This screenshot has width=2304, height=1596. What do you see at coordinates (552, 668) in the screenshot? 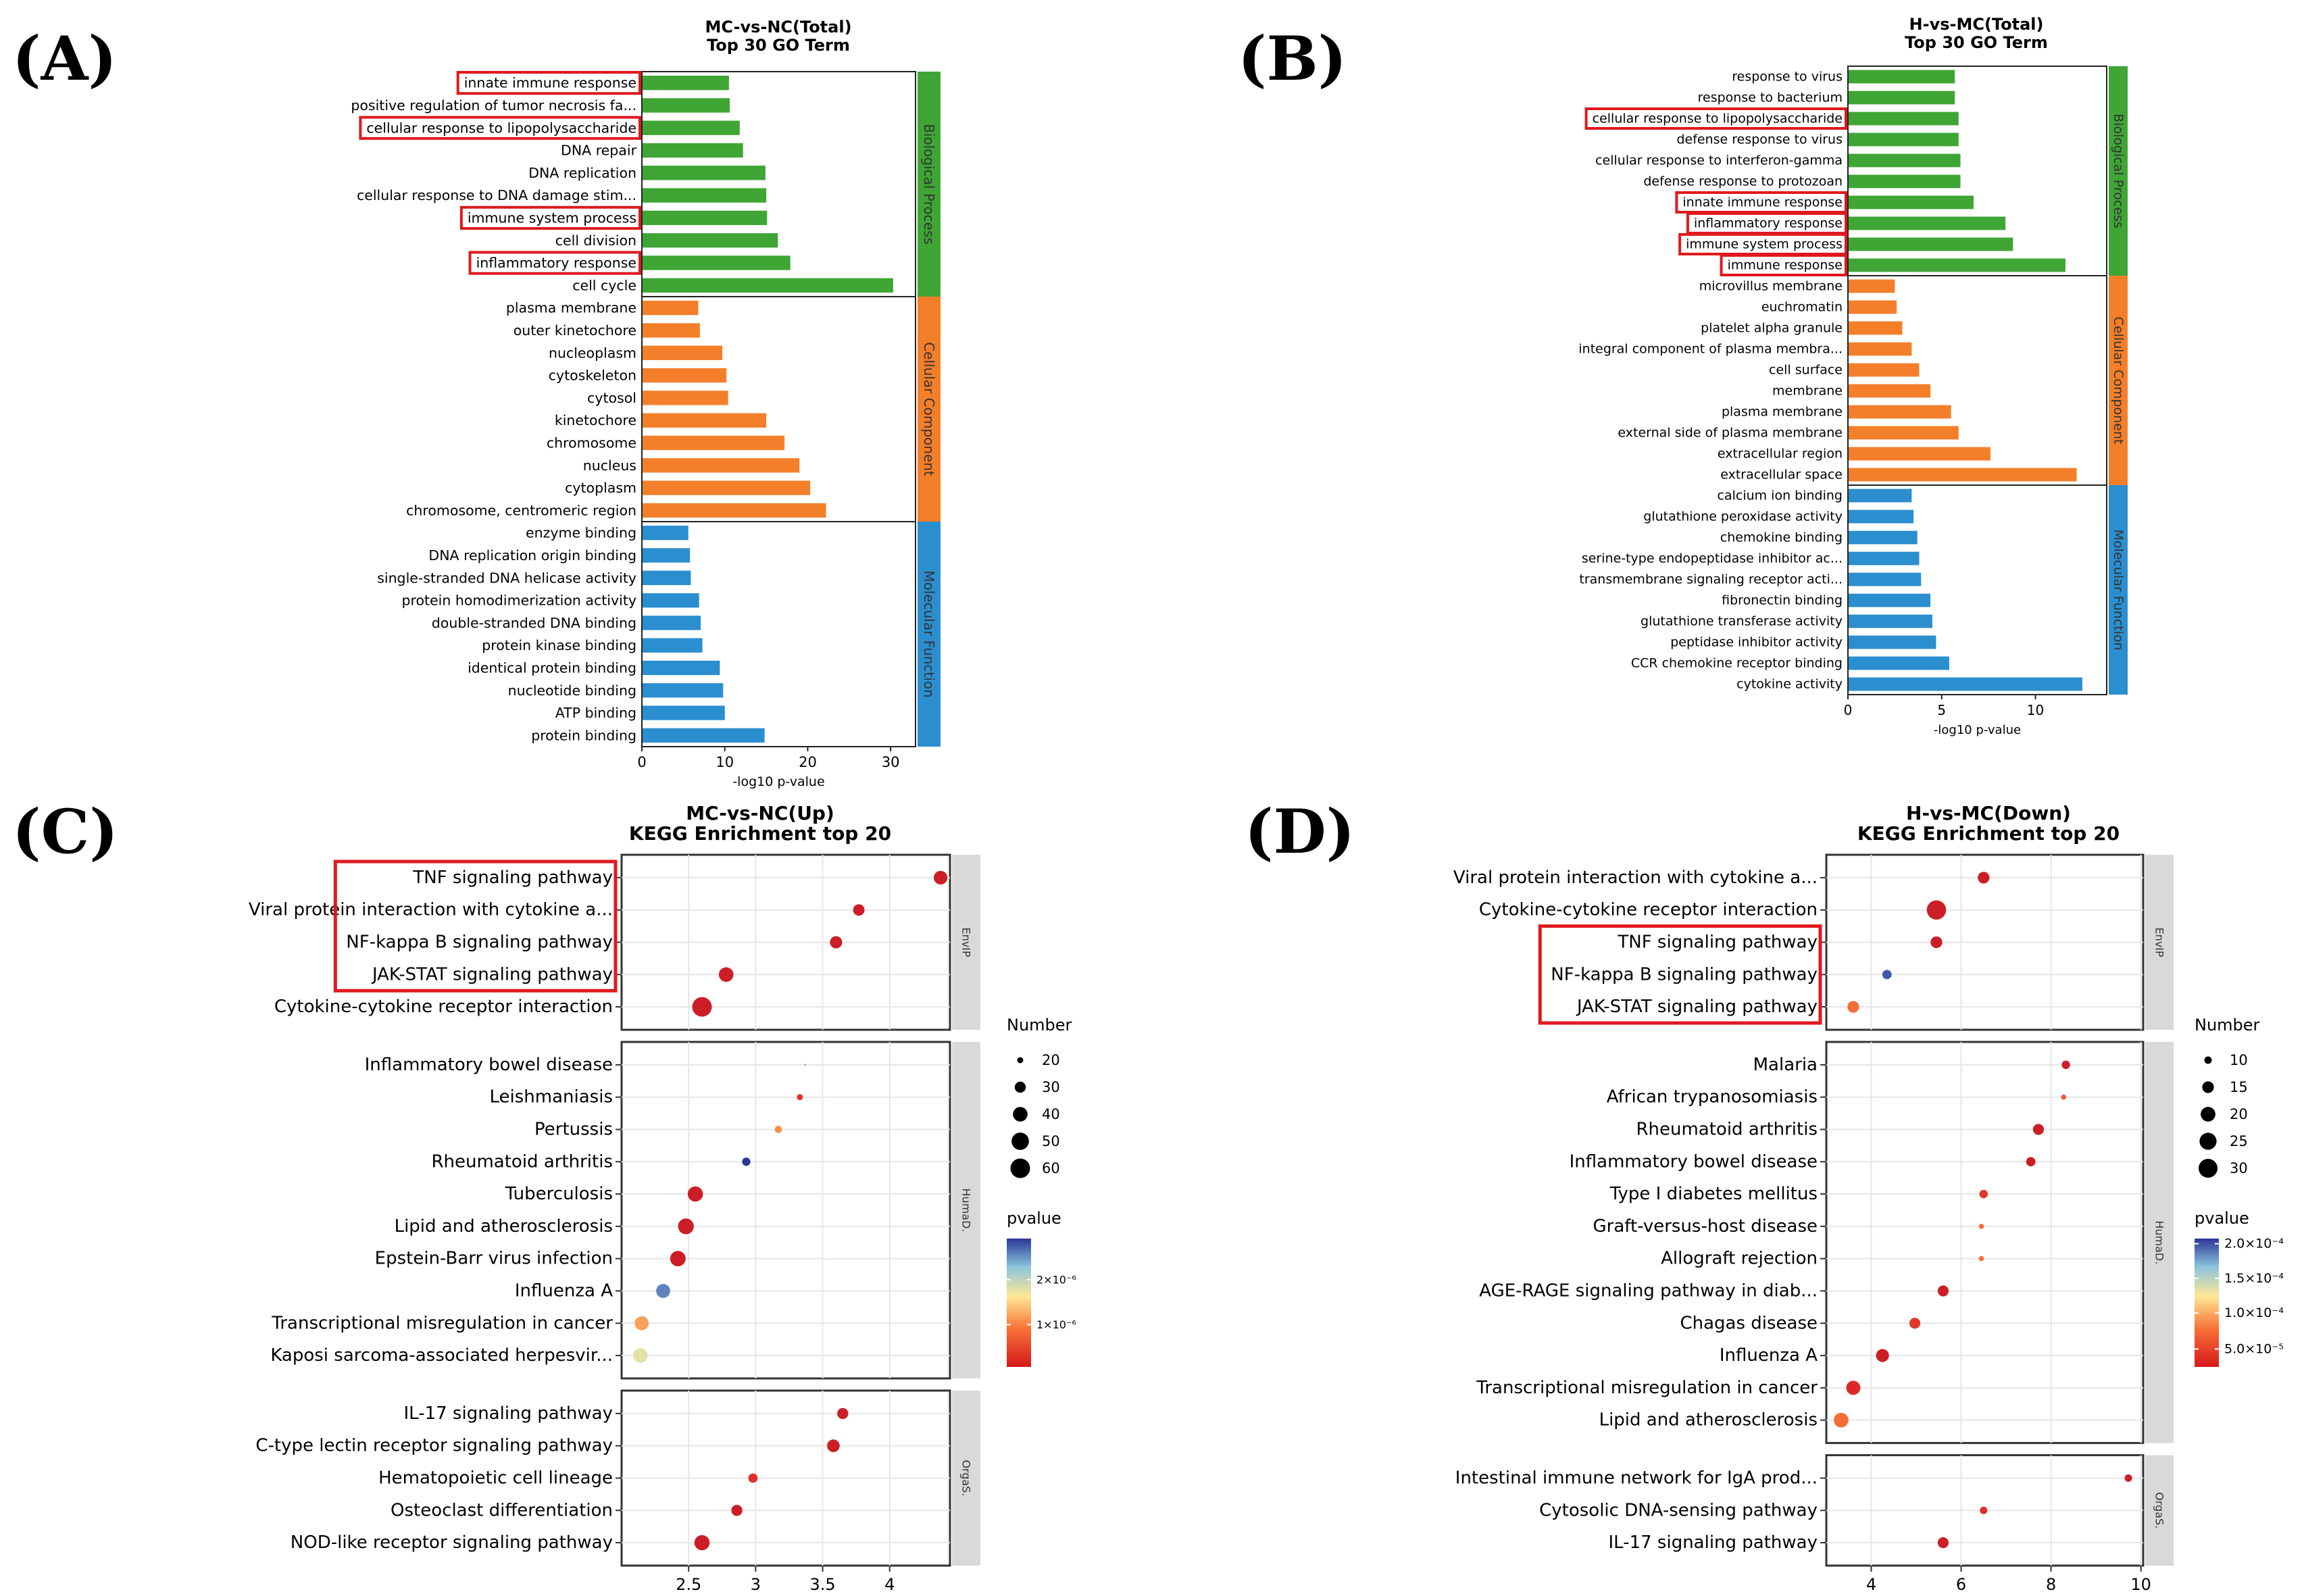
I see `term-label: identical protein binding` at bounding box center [552, 668].